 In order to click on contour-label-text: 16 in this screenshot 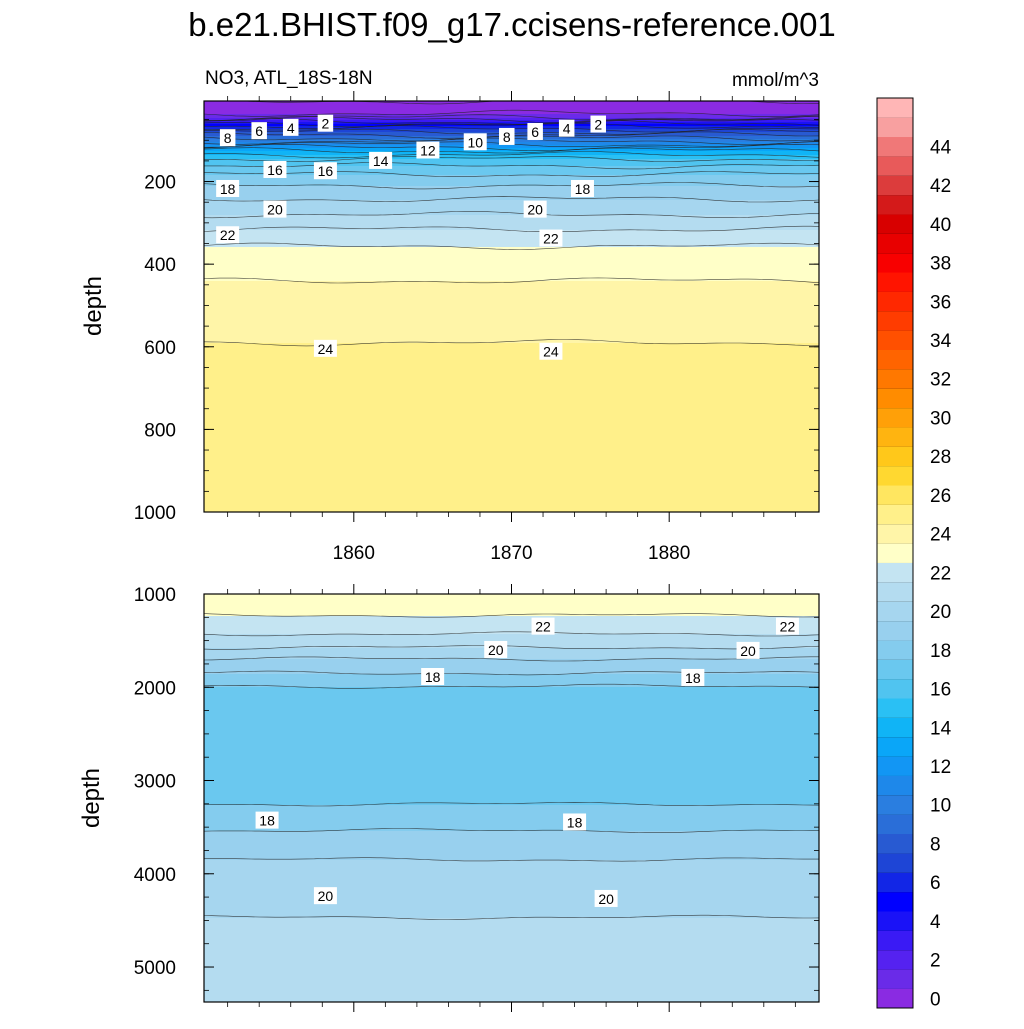, I will do `click(326, 171)`.